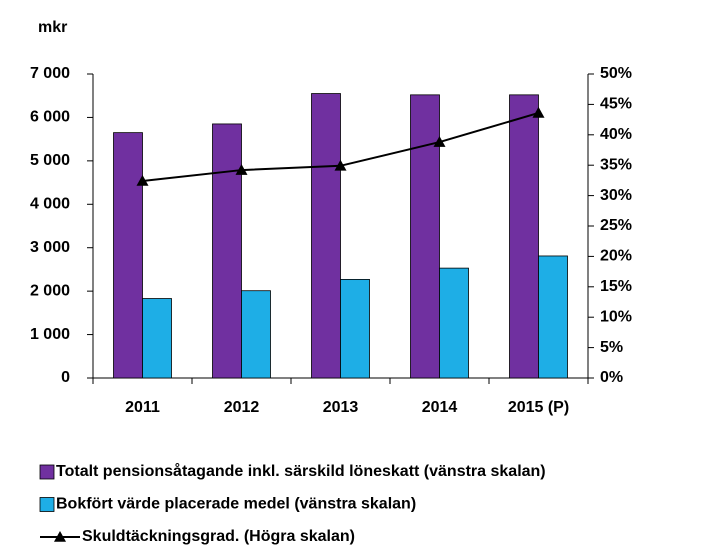 The image size is (701, 549). Describe the element at coordinates (50, 334) in the screenshot. I see `y-tick-label: 1 000` at that location.